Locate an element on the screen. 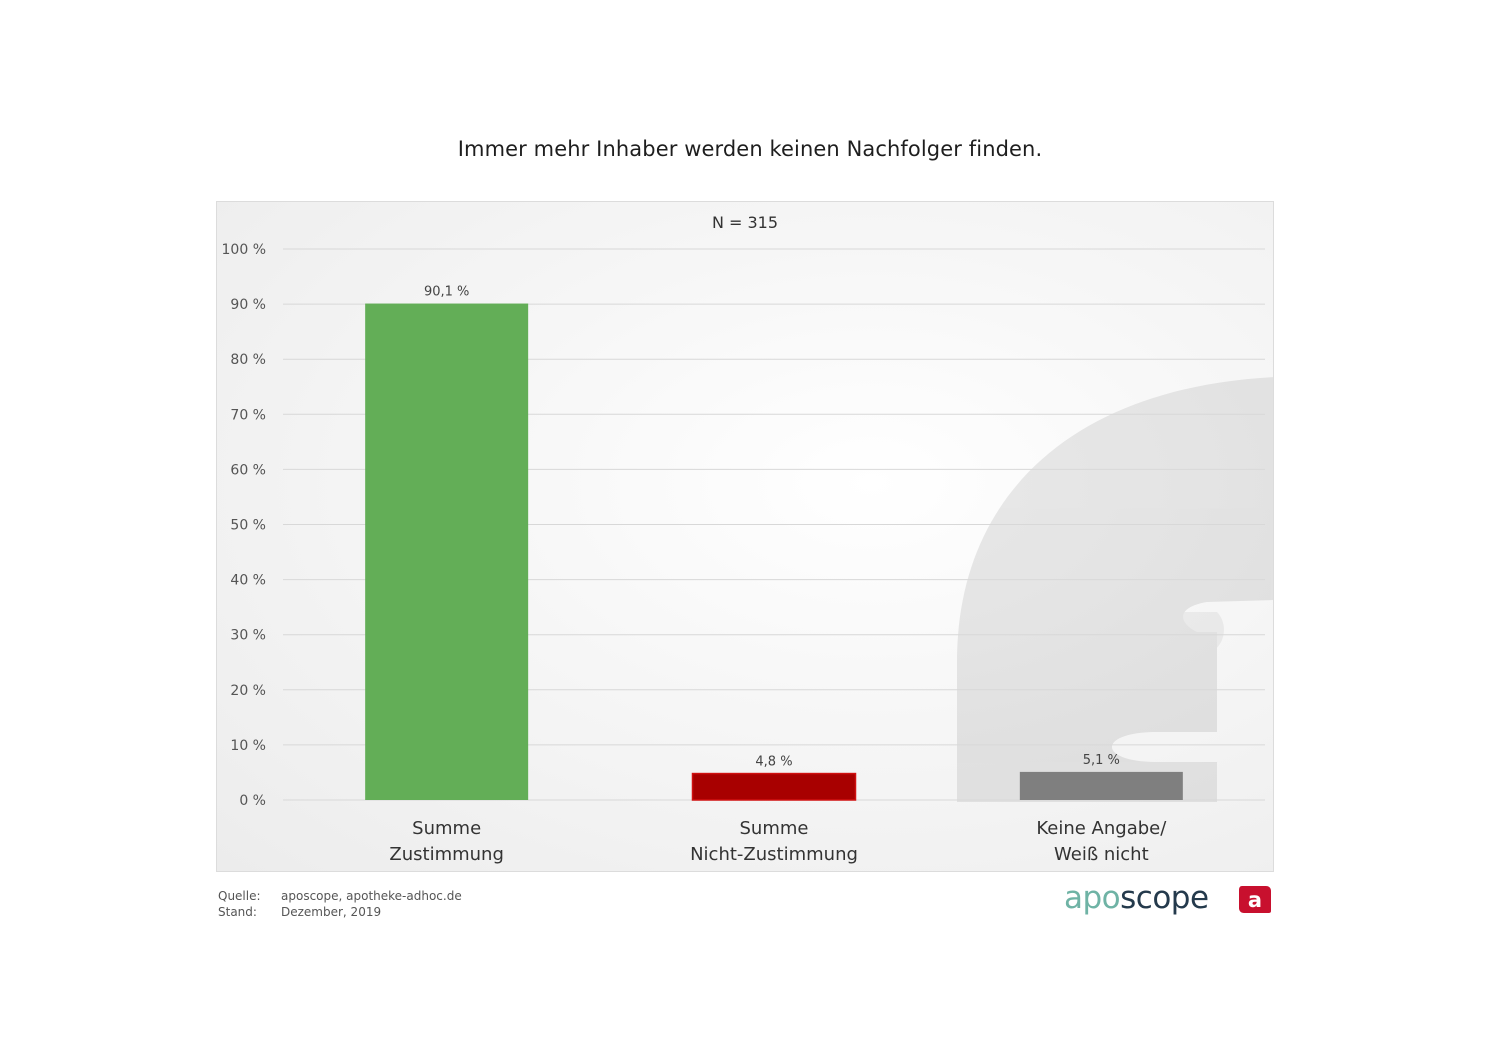 This screenshot has width=1500, height=1060. x-category-label: Zustimmung is located at coordinates (446, 854).